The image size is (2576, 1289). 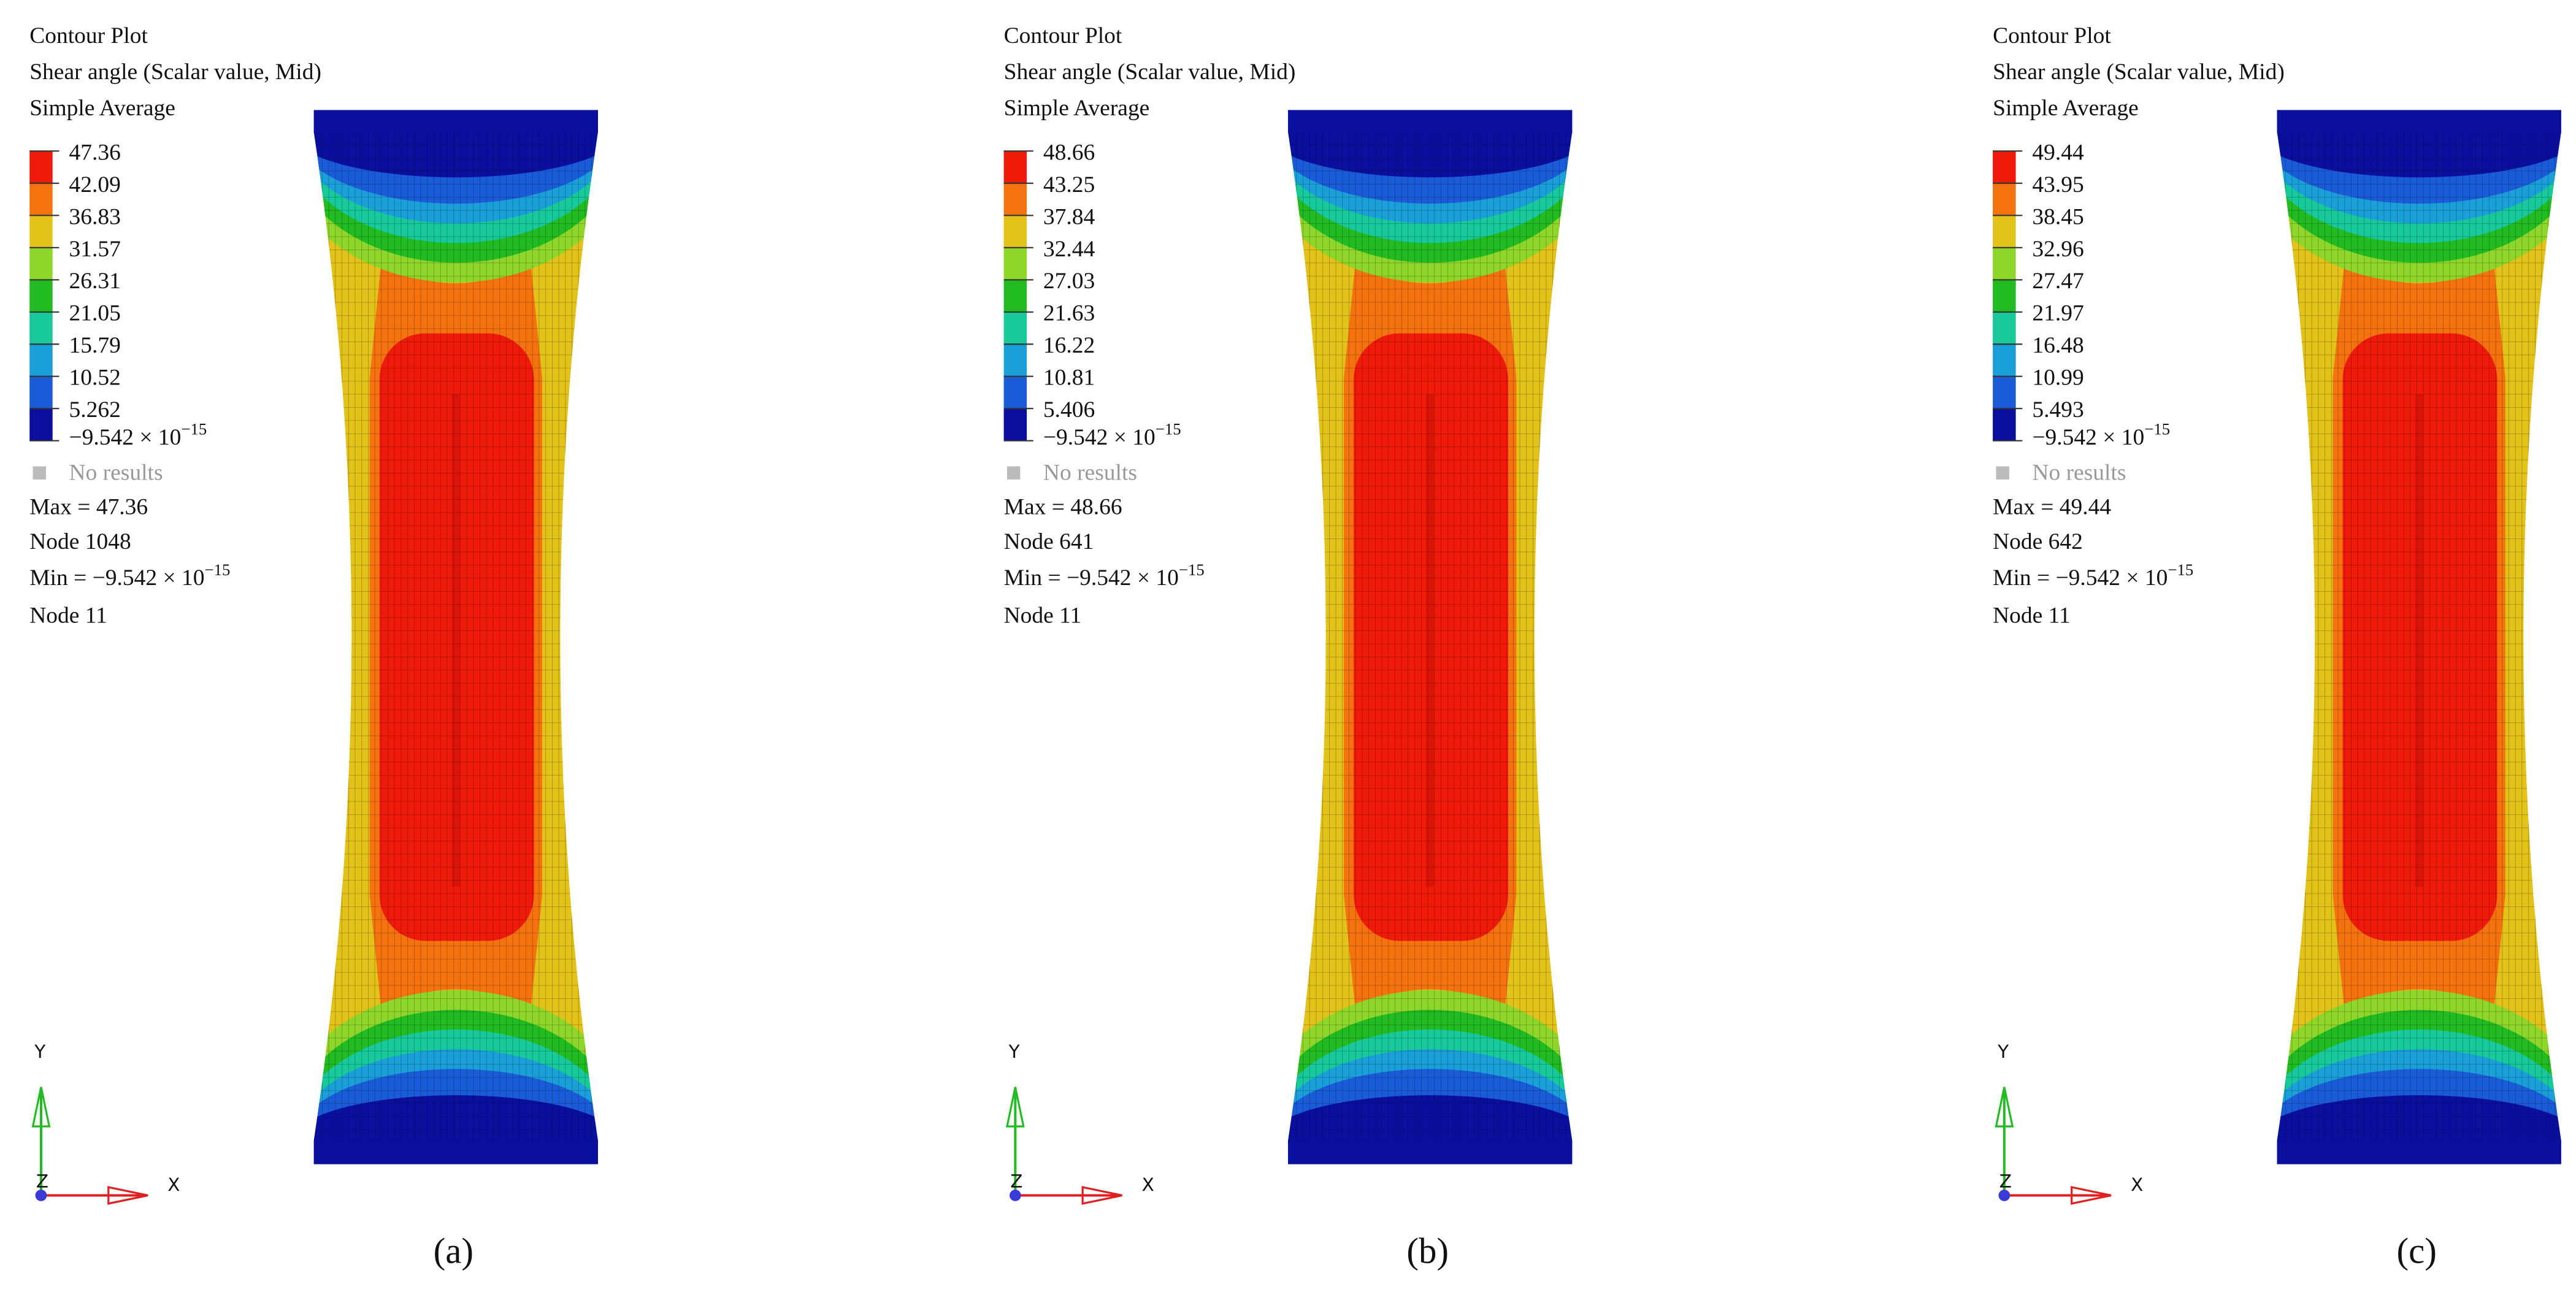 I want to click on legend-value: 10.99, so click(x=2057, y=378).